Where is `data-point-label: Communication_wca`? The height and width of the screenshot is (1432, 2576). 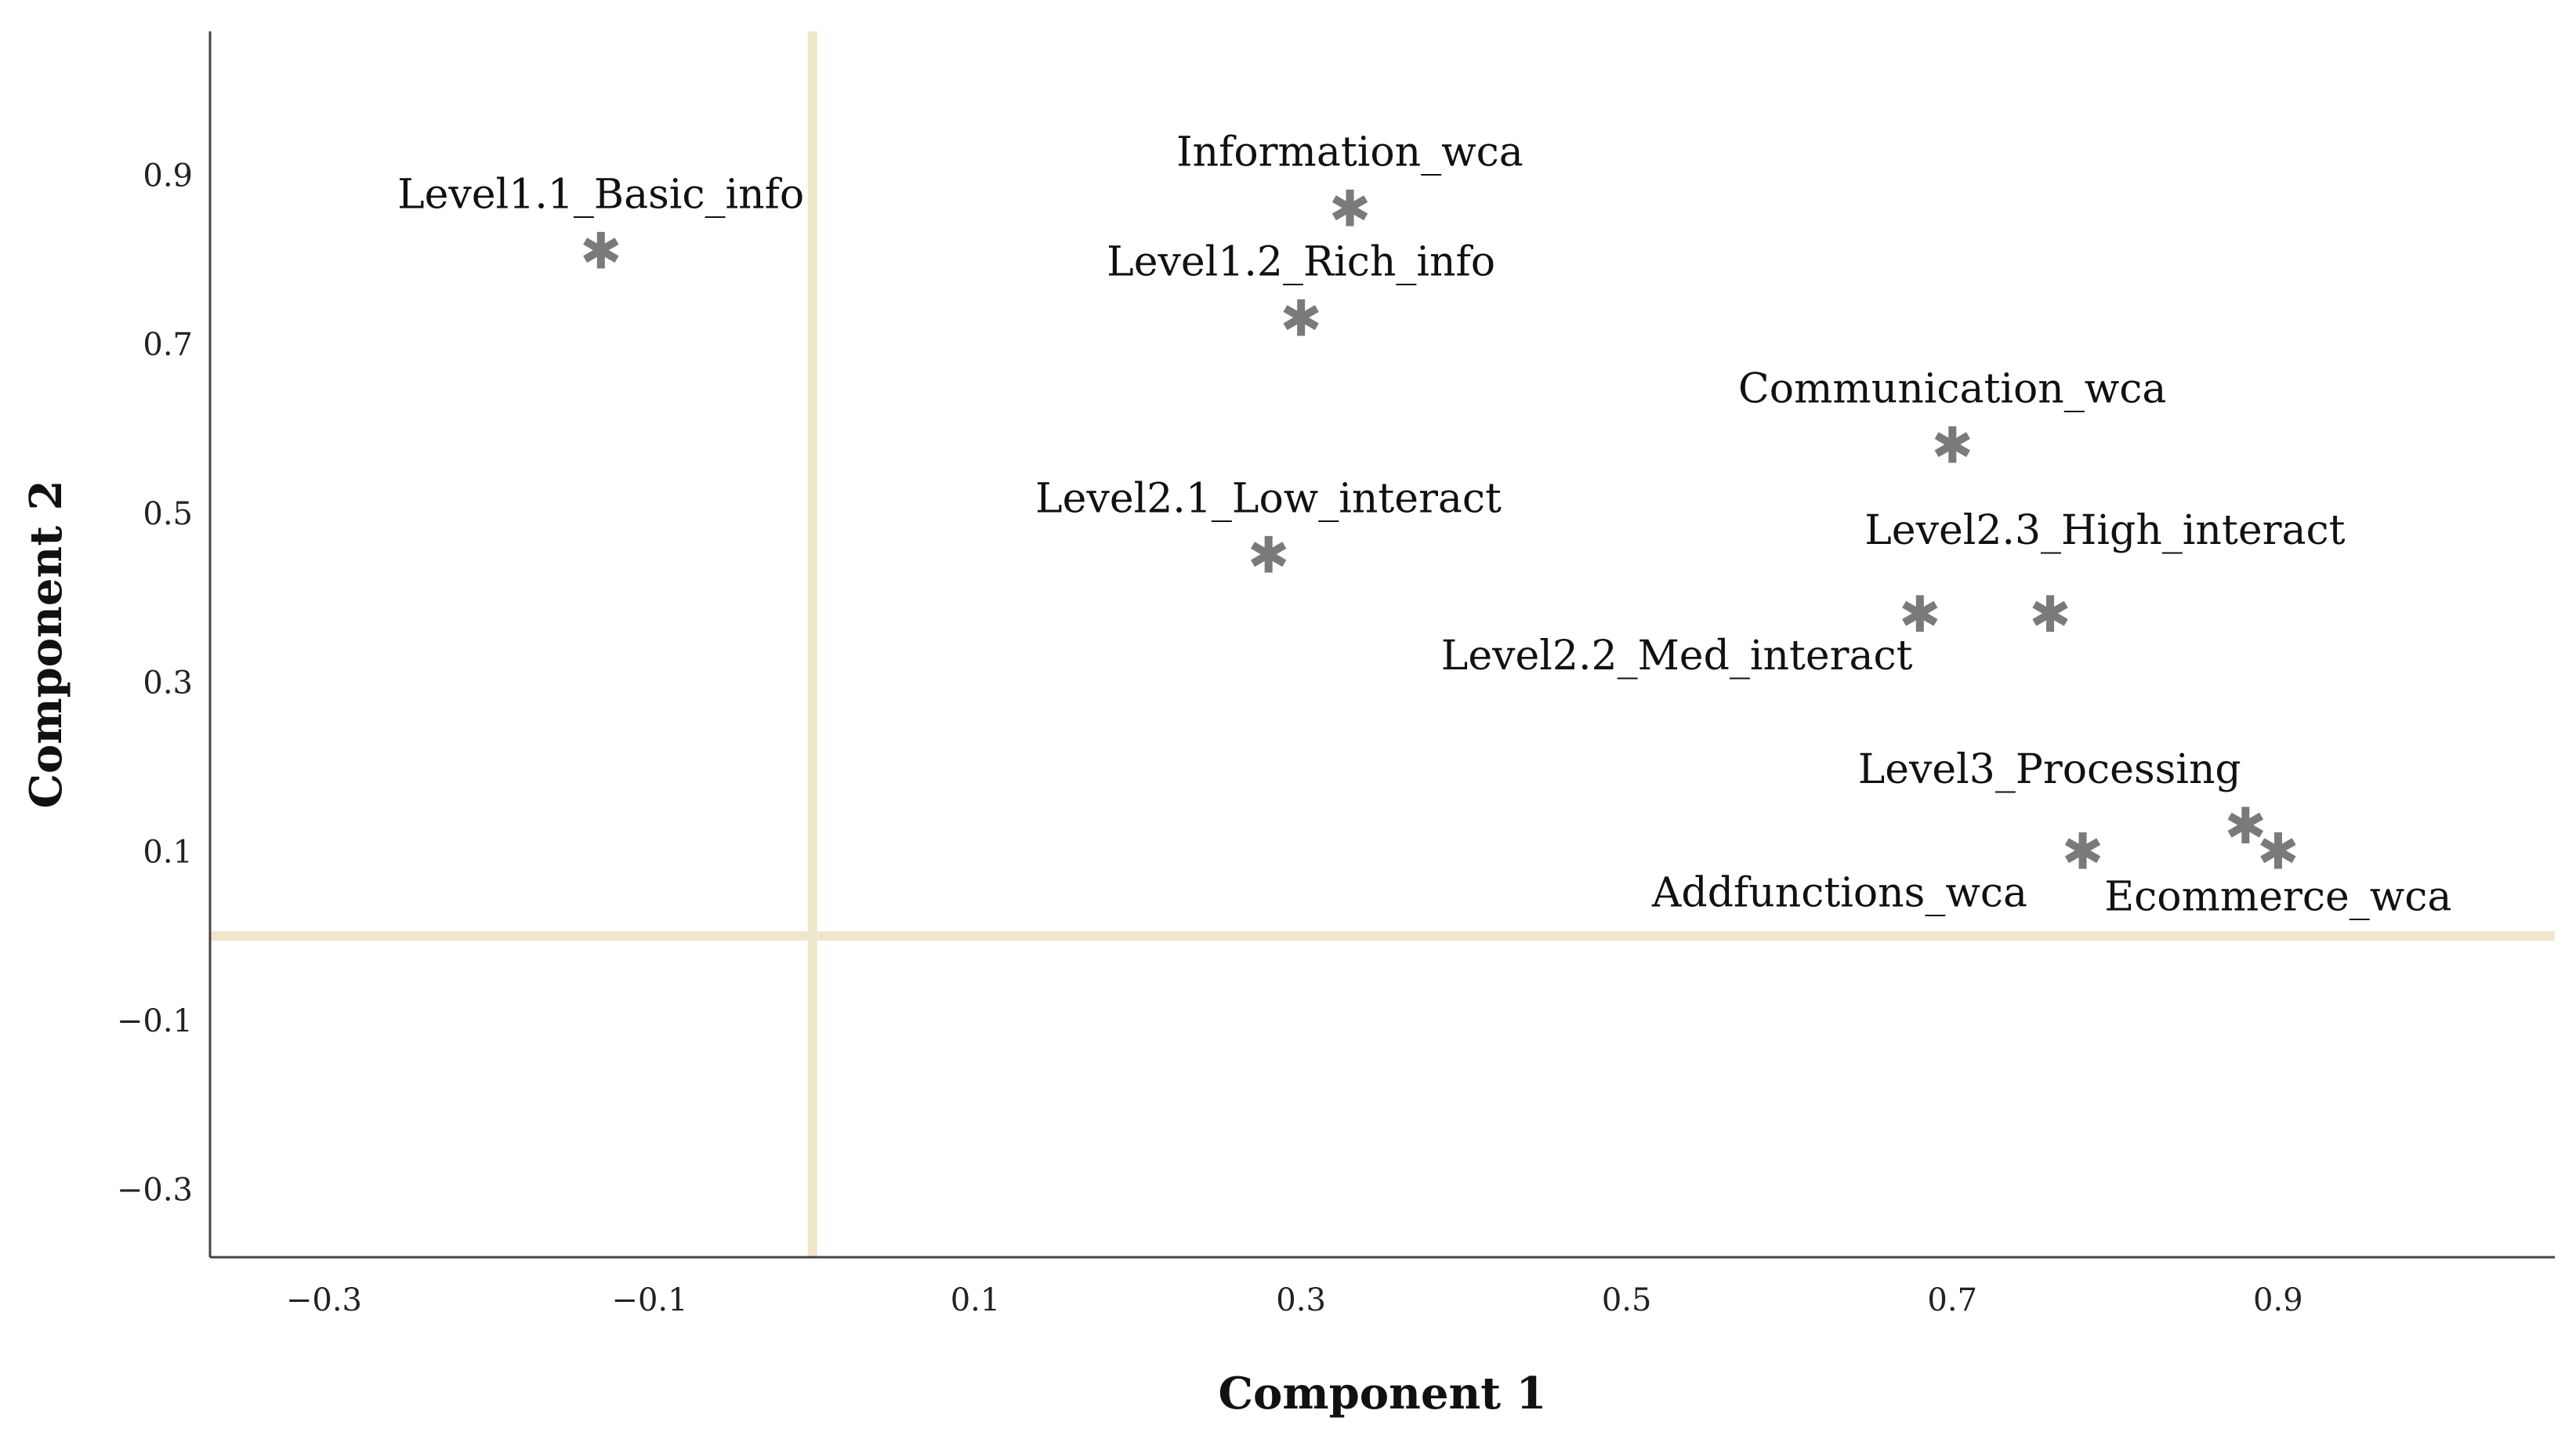
data-point-label: Communication_wca is located at coordinates (1952, 389).